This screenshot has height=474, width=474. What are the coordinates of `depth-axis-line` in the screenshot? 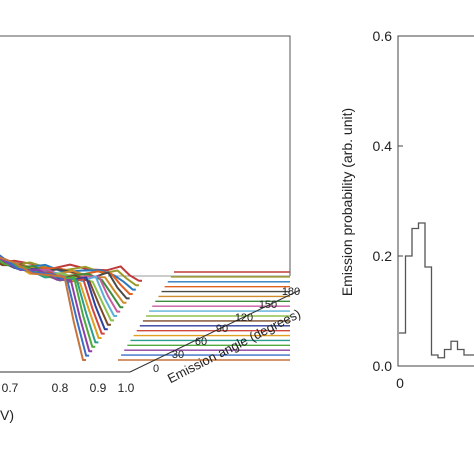 It's located at (215, 331).